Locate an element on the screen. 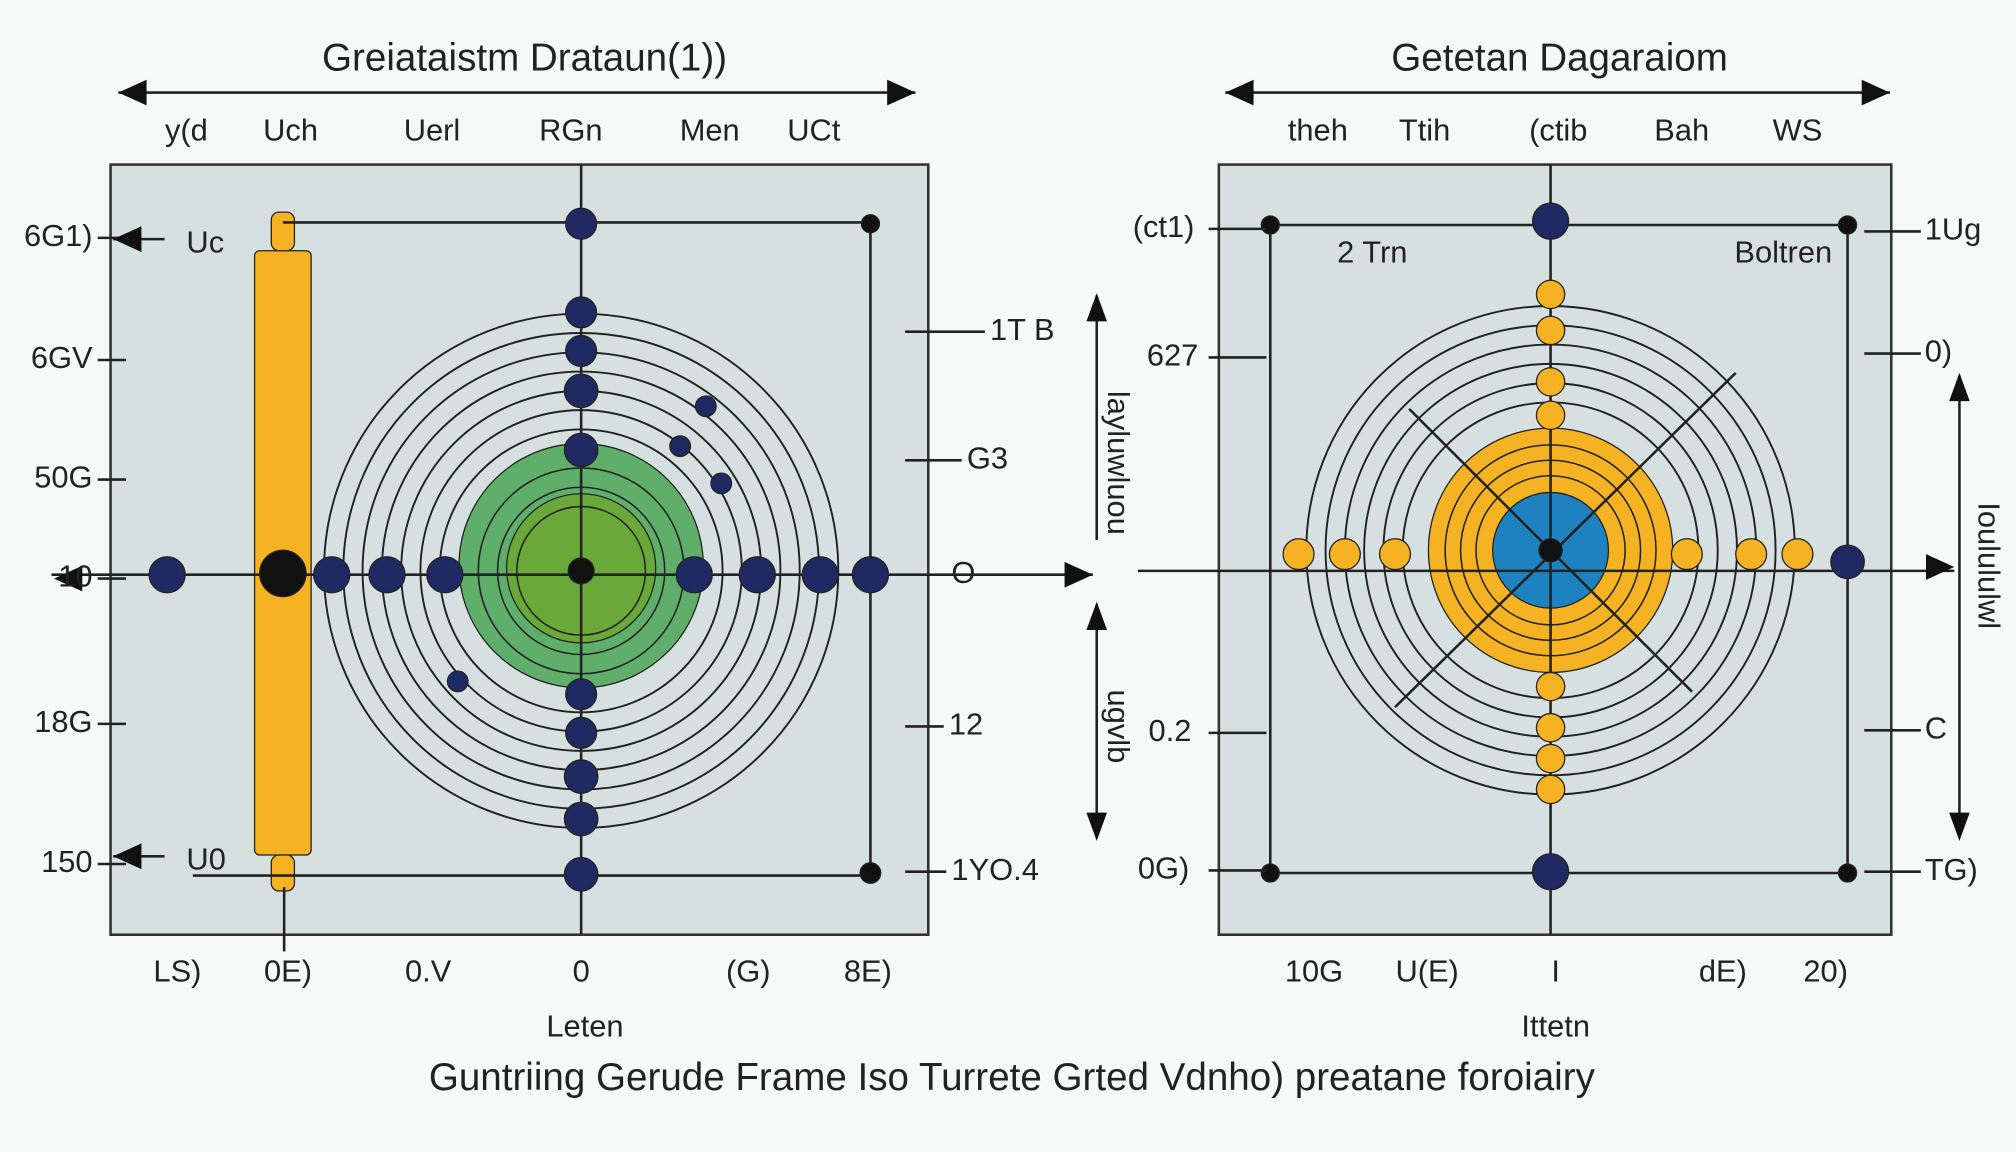 The image size is (2016, 1152). right-label: G3 is located at coordinates (987, 457).